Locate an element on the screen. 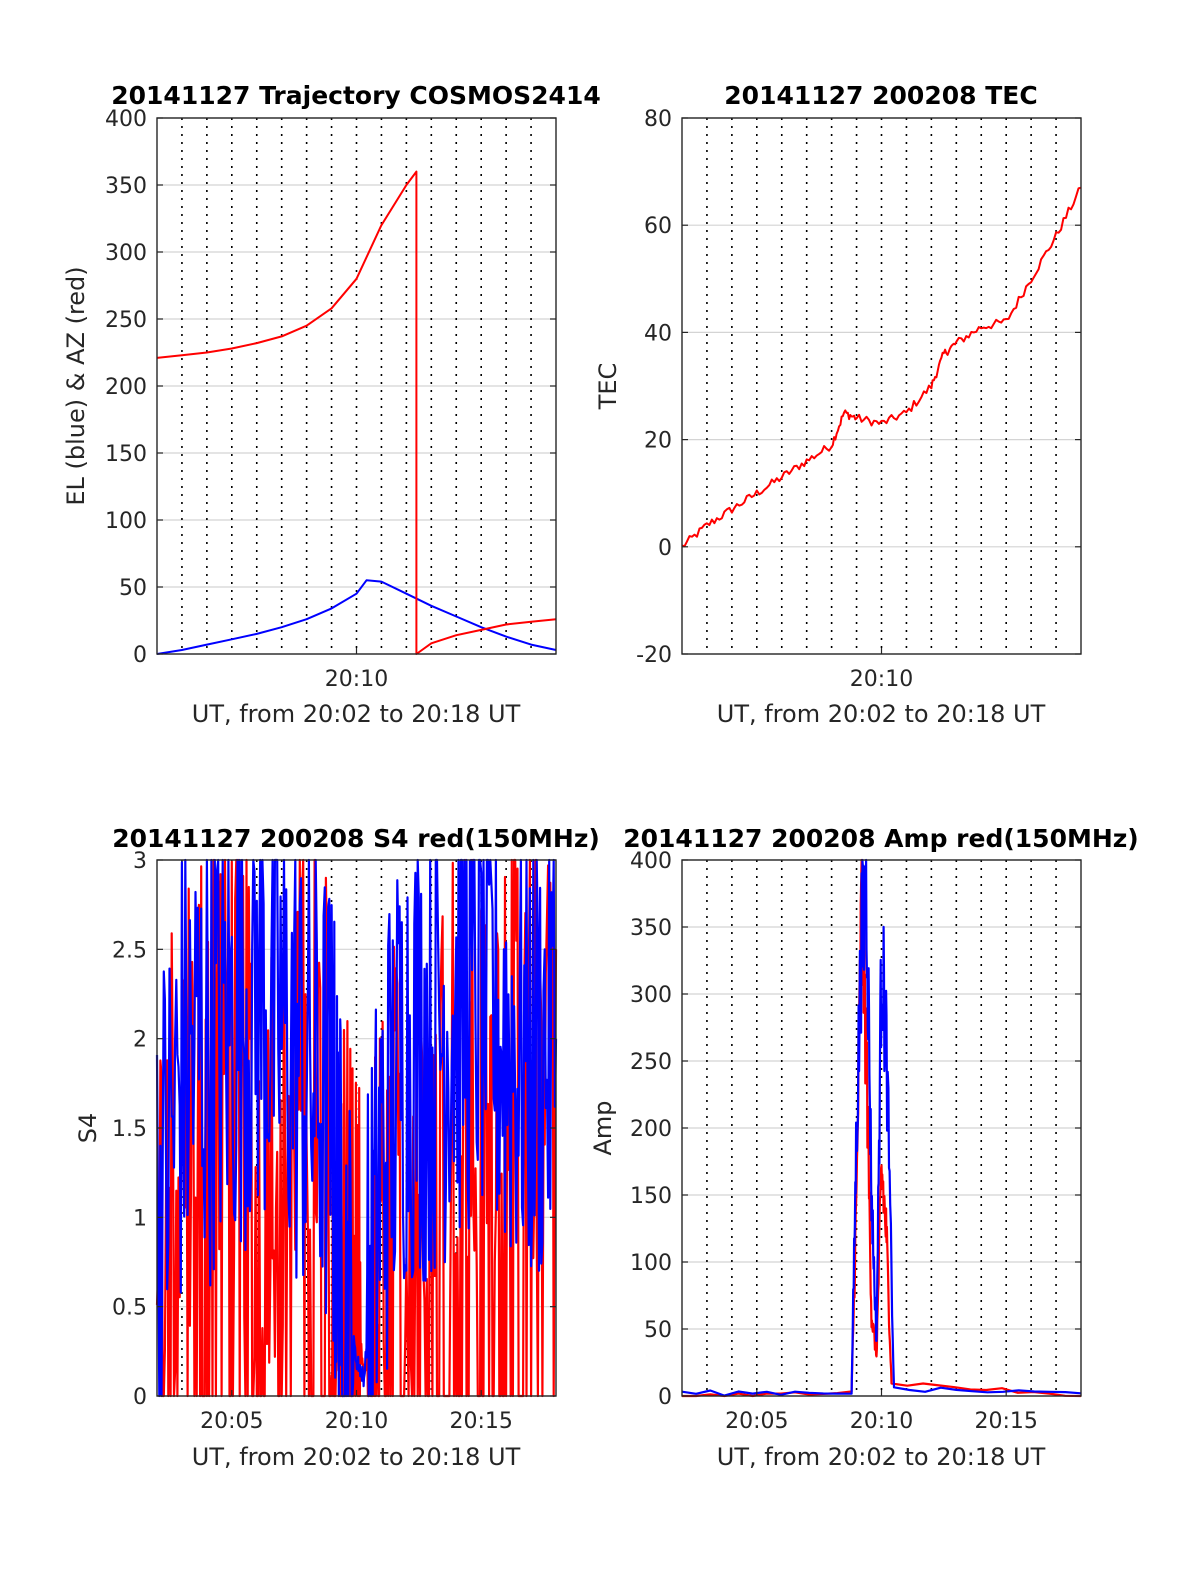  y-tick-label: 0.5 is located at coordinates (129, 1308).